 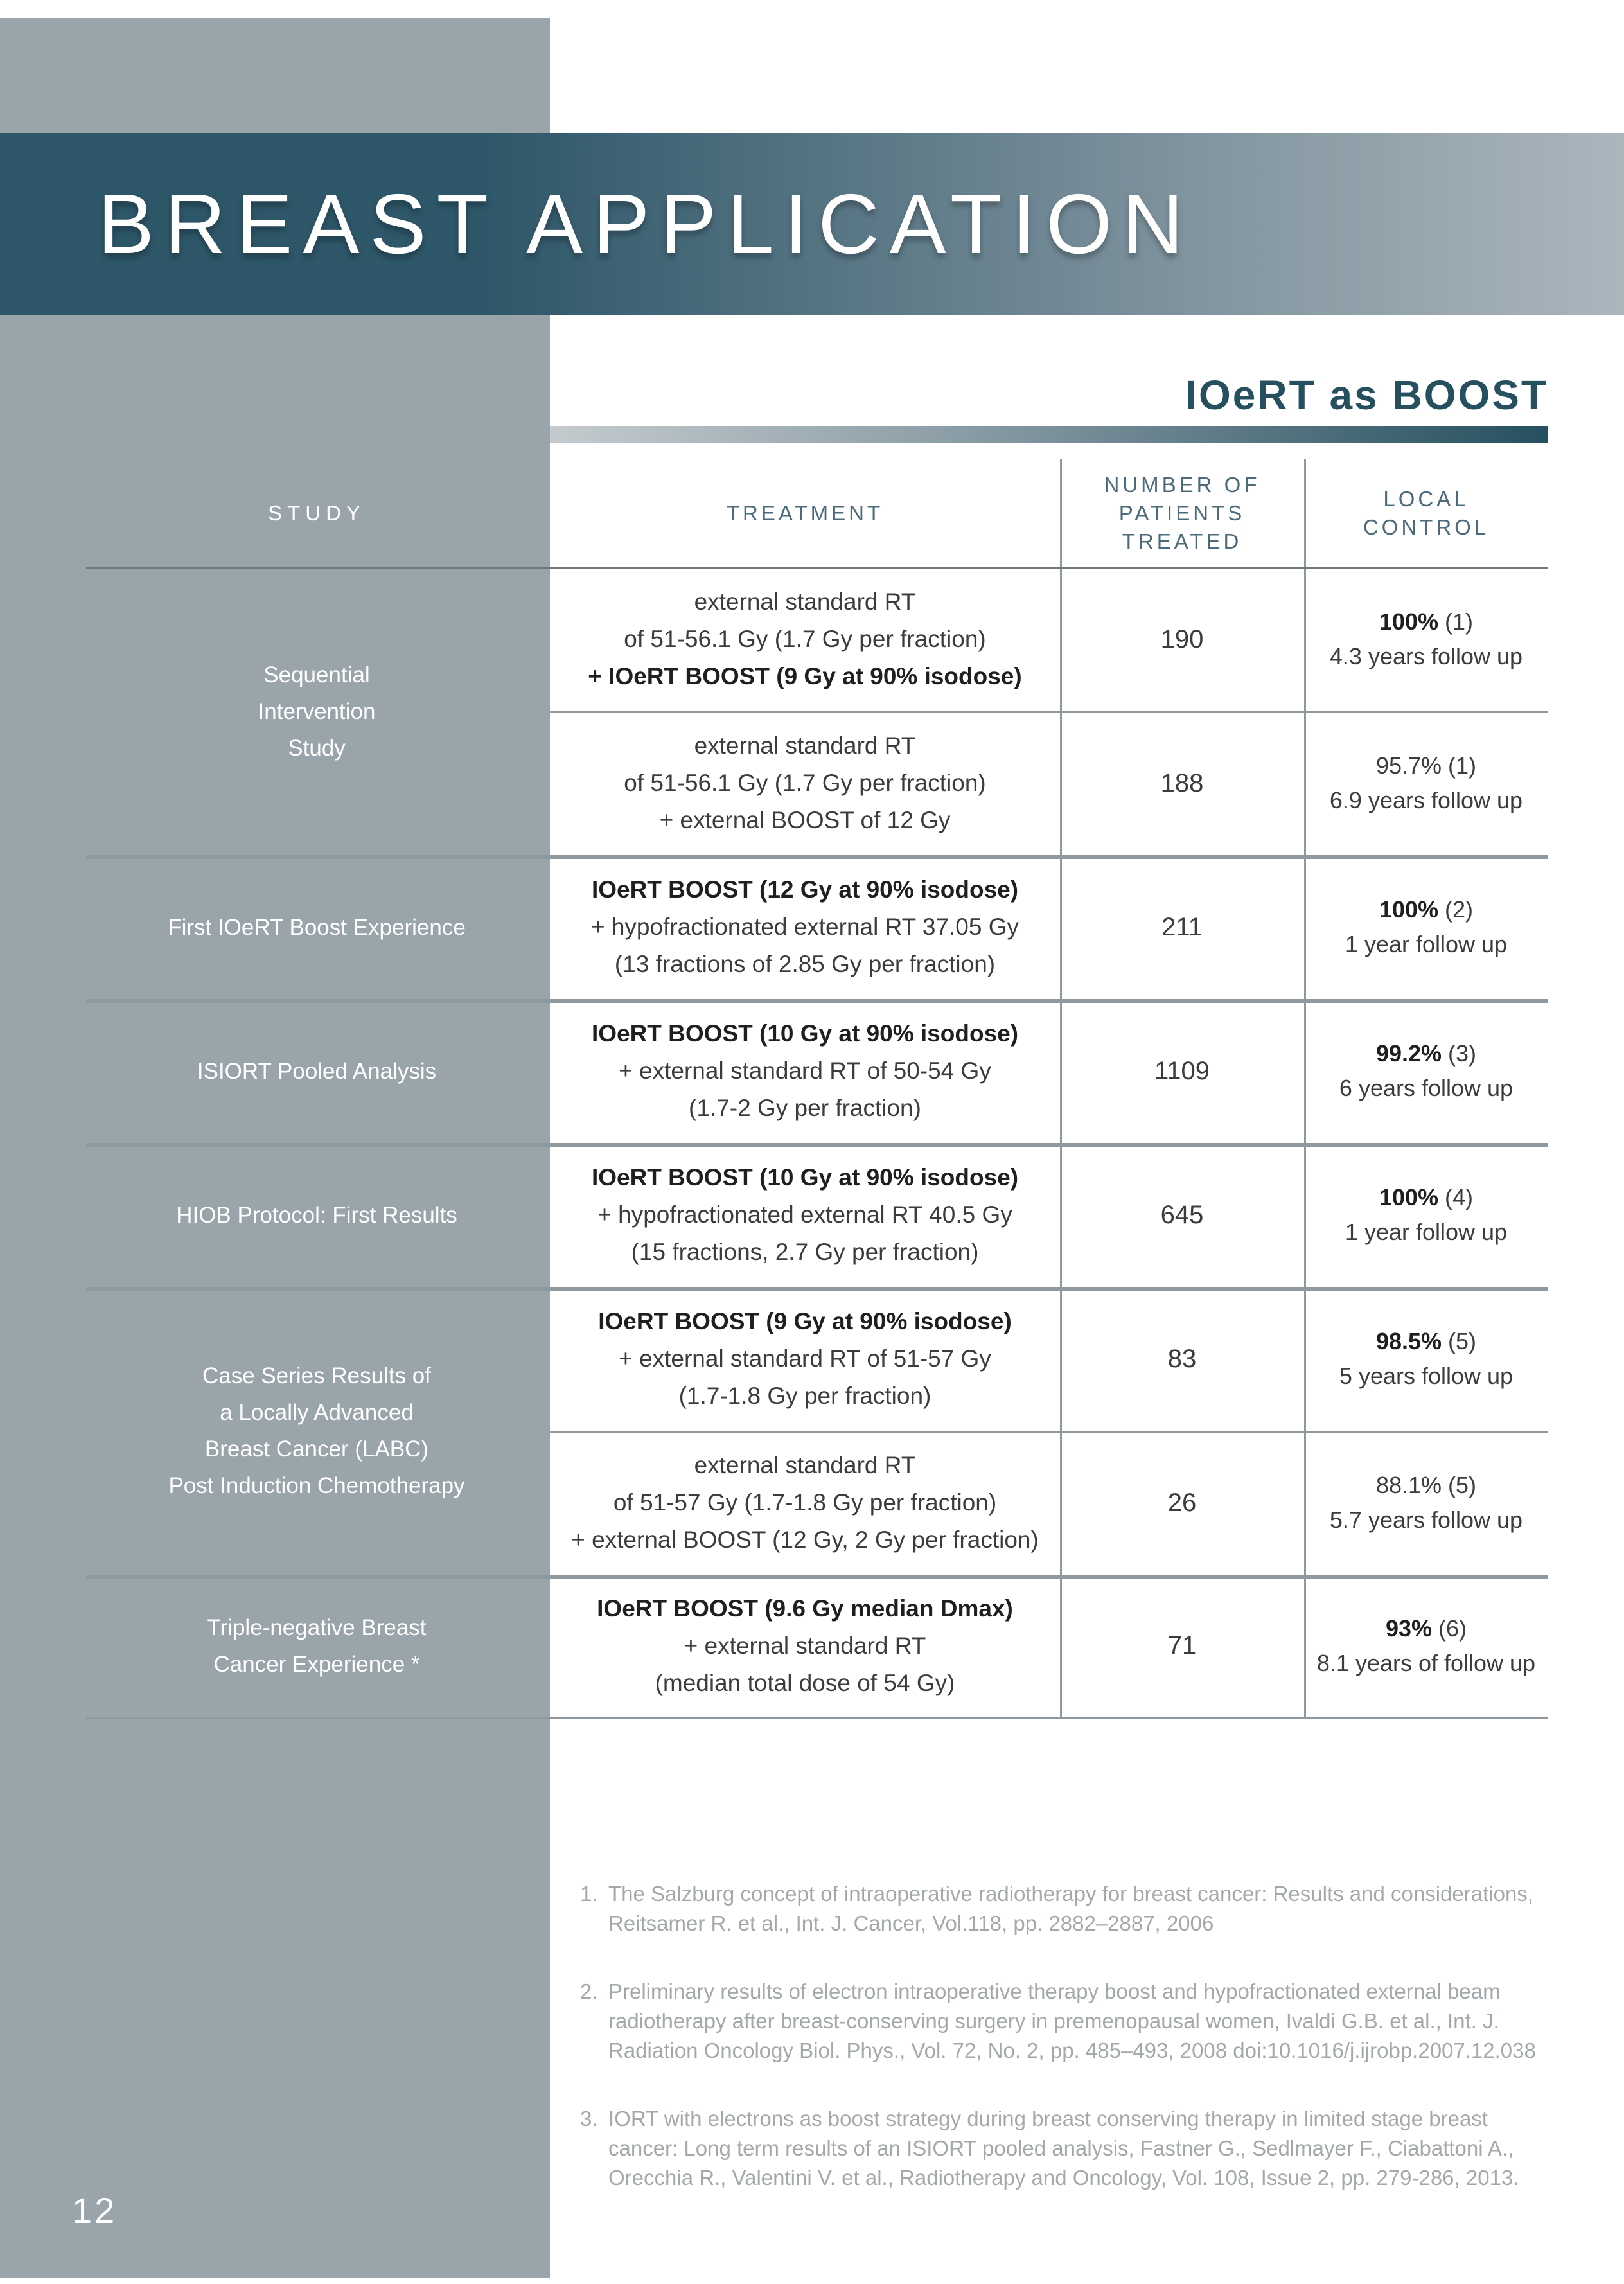 I want to click on local-control-cell: 100% (1) 4.3 years follow up, so click(x=1426, y=639).